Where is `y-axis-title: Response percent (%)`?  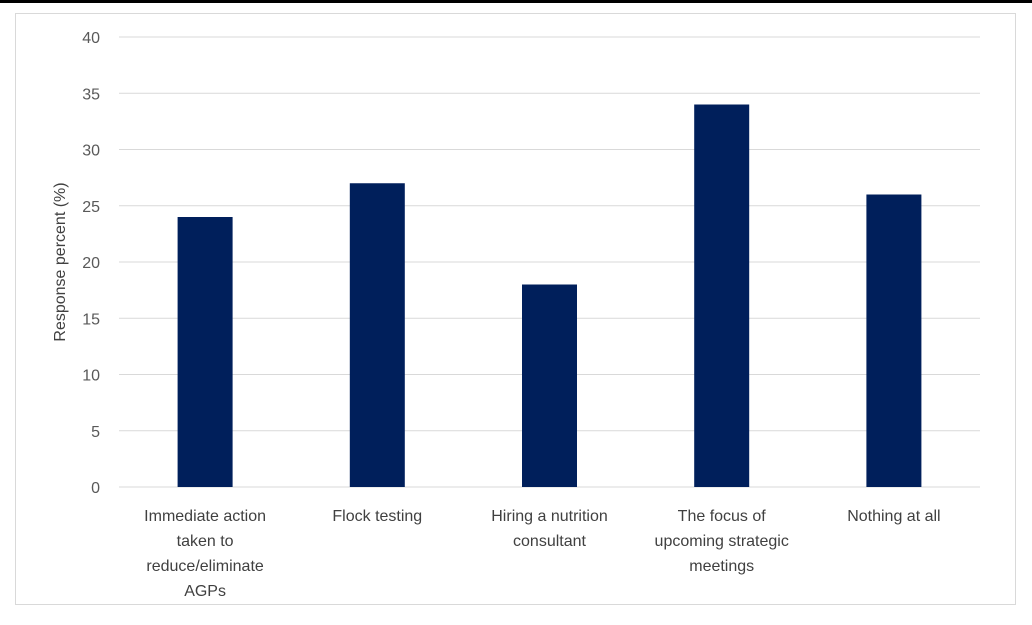
y-axis-title: Response percent (%) is located at coordinates (60, 261).